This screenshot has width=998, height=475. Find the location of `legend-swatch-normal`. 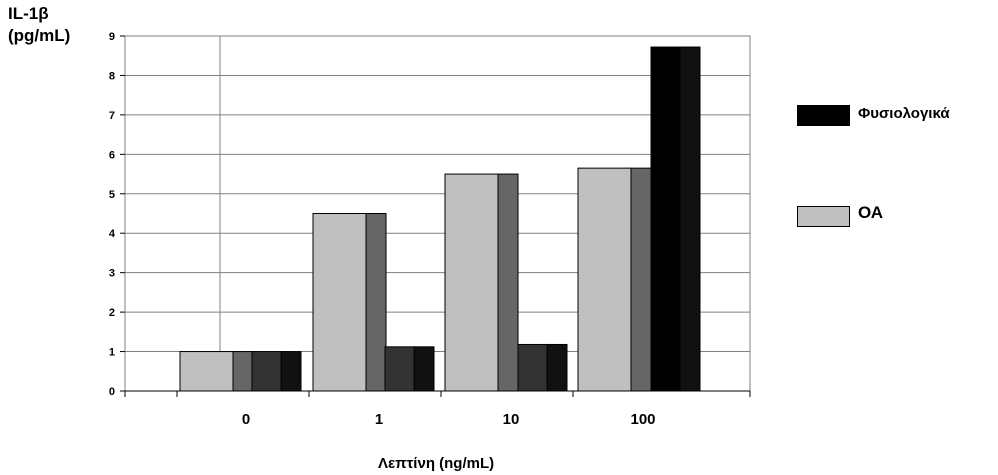

legend-swatch-normal is located at coordinates (823, 115).